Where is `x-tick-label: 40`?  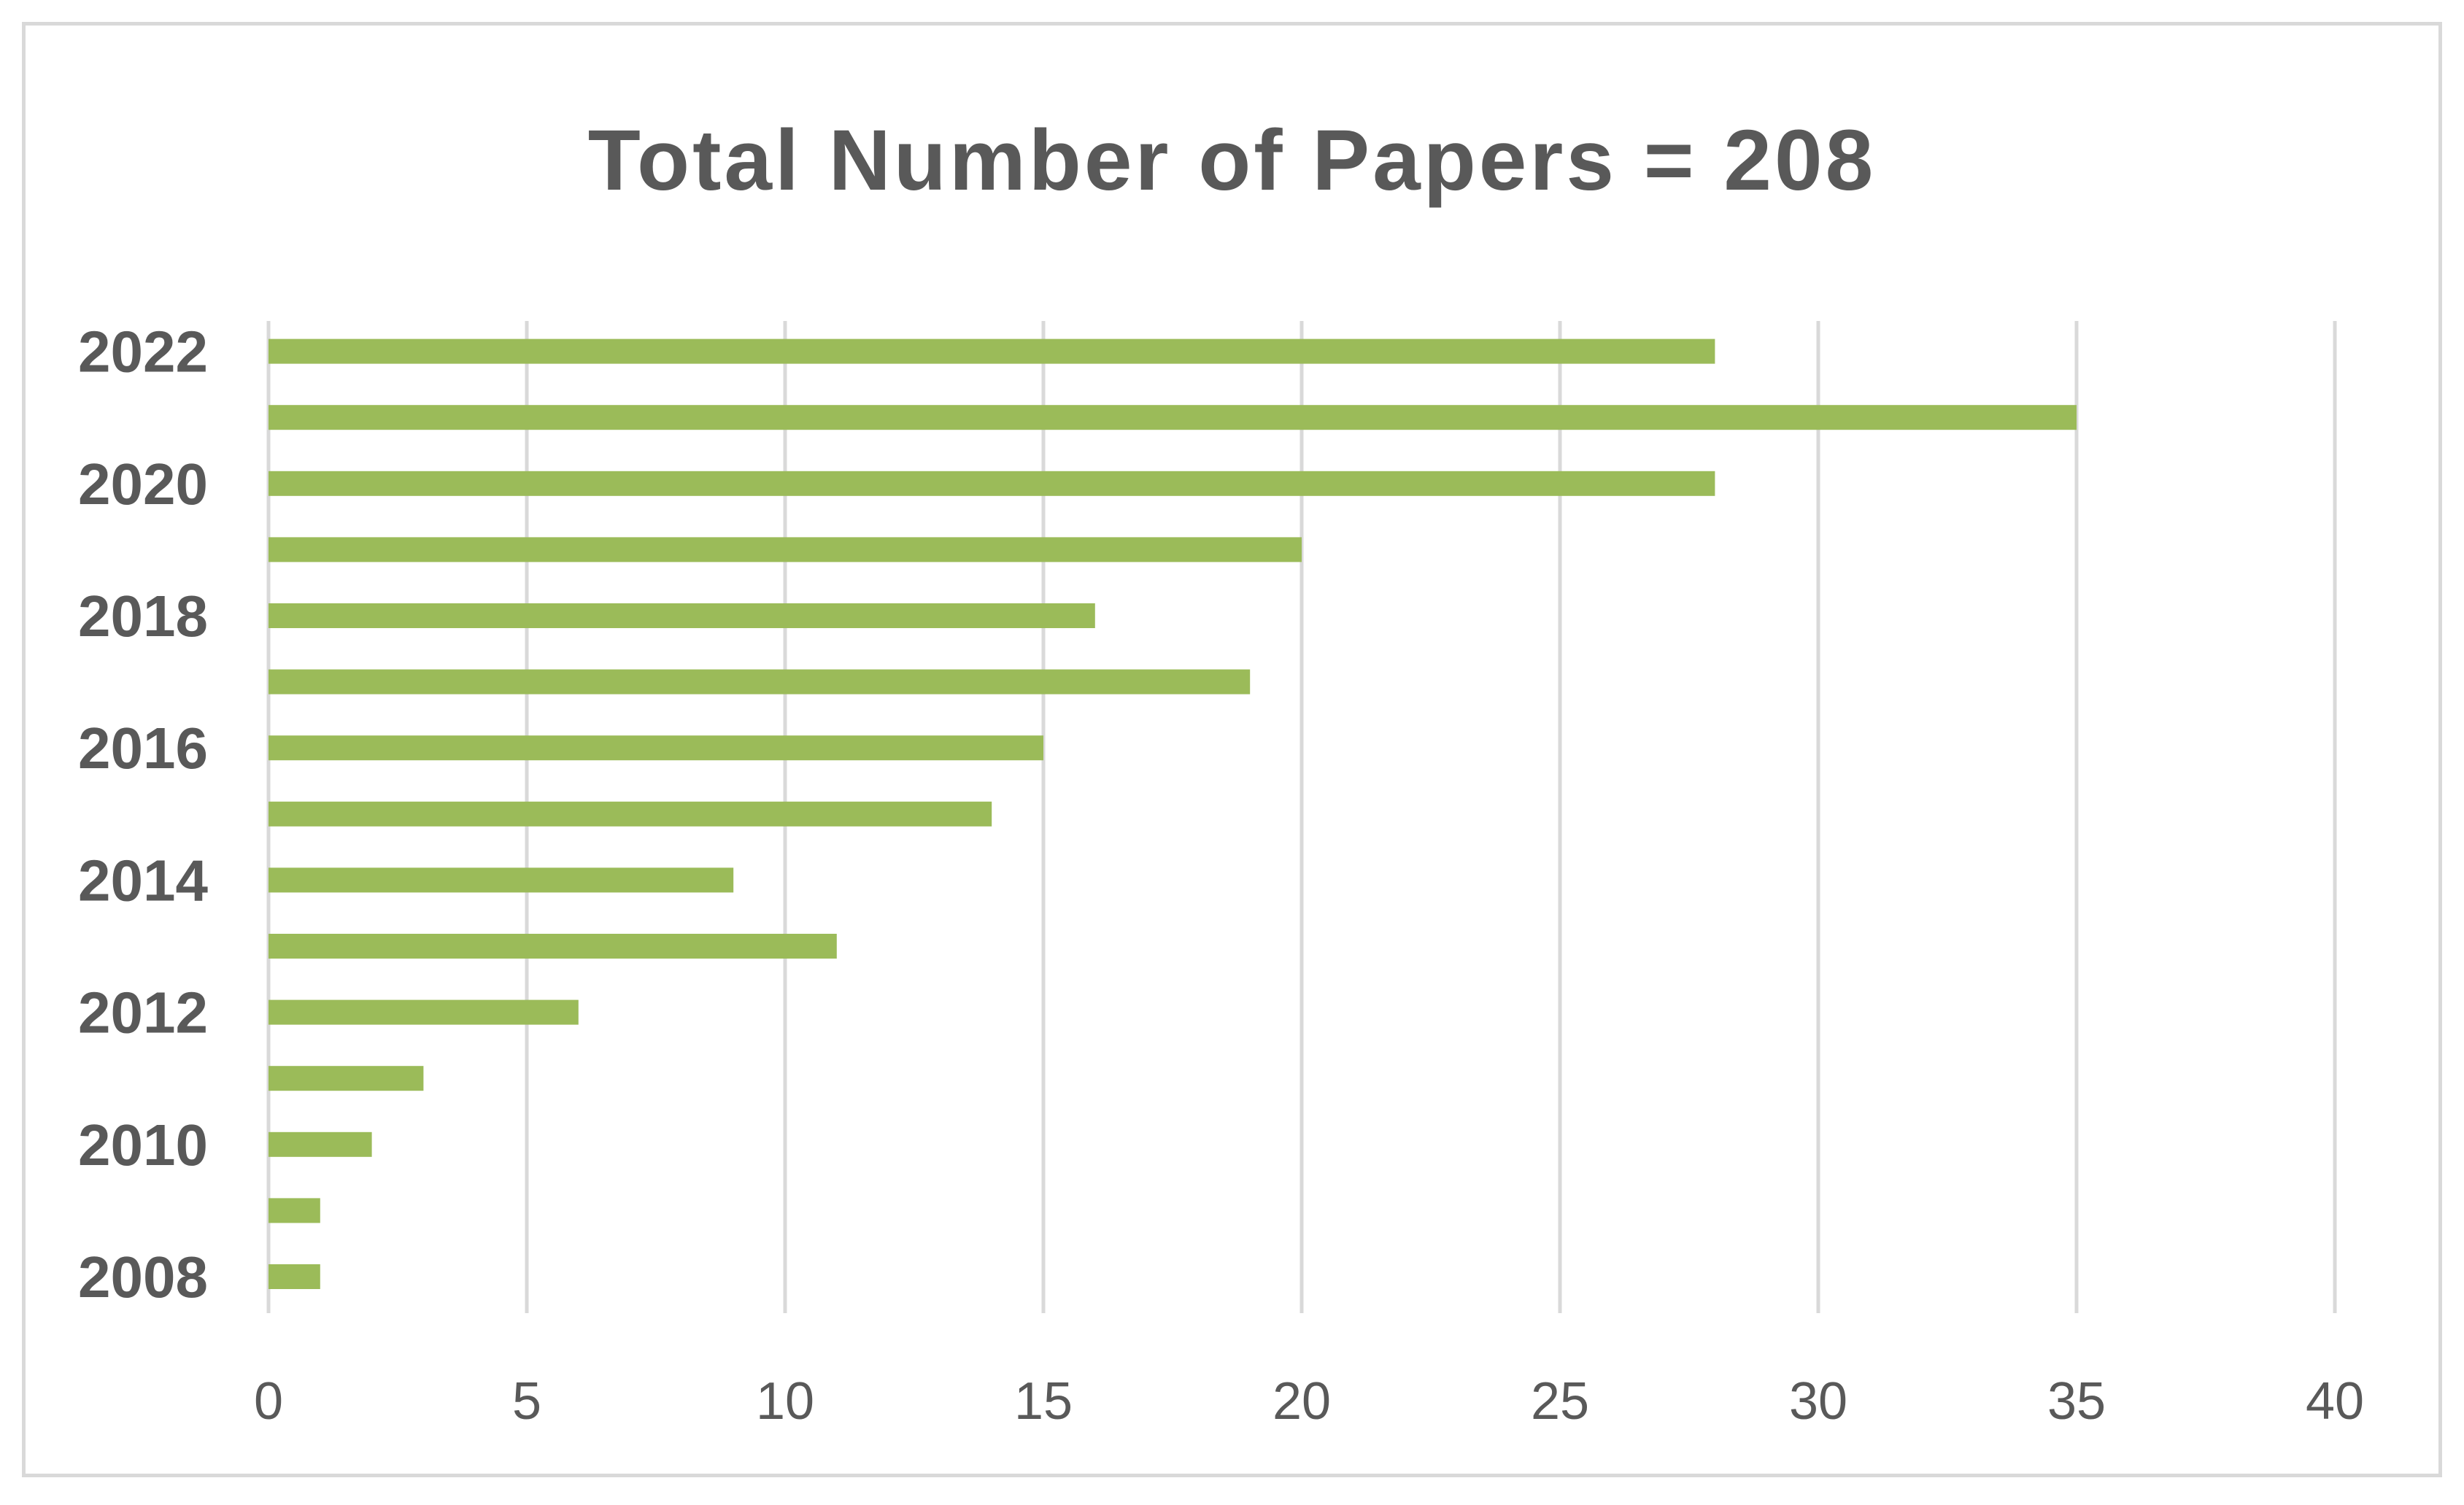
x-tick-label: 40 is located at coordinates (2335, 1401).